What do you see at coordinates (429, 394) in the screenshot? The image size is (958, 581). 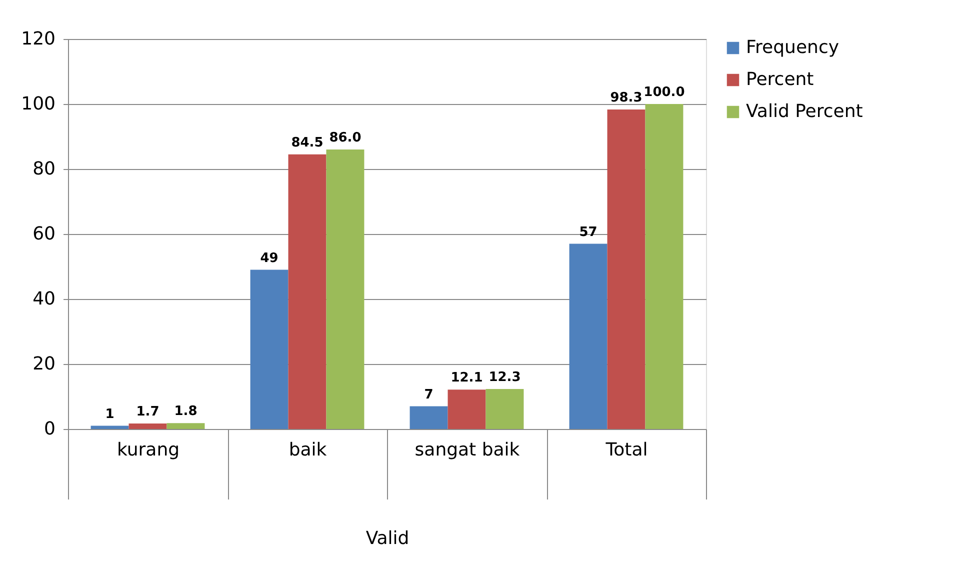 I see `data-label: 7` at bounding box center [429, 394].